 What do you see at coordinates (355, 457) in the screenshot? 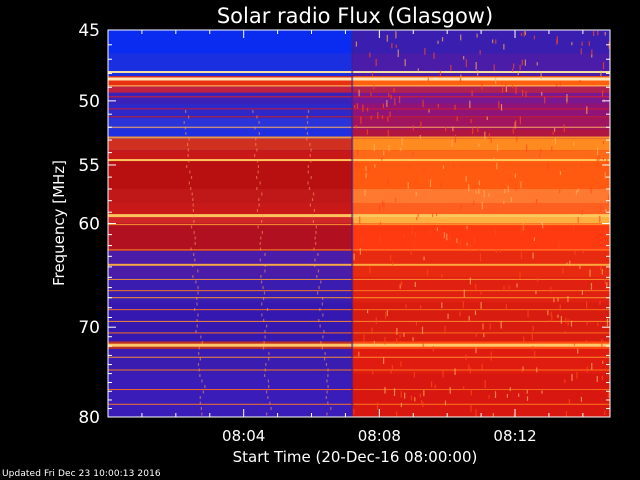
I see `x-axis-label: Start Time (20-Dec-16 08:00:00)` at bounding box center [355, 457].